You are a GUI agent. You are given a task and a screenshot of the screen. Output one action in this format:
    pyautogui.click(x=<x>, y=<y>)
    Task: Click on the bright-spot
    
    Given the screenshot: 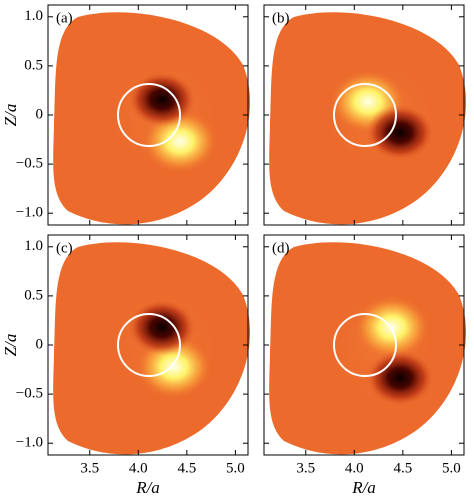 What is the action you would take?
    pyautogui.click(x=392, y=327)
    